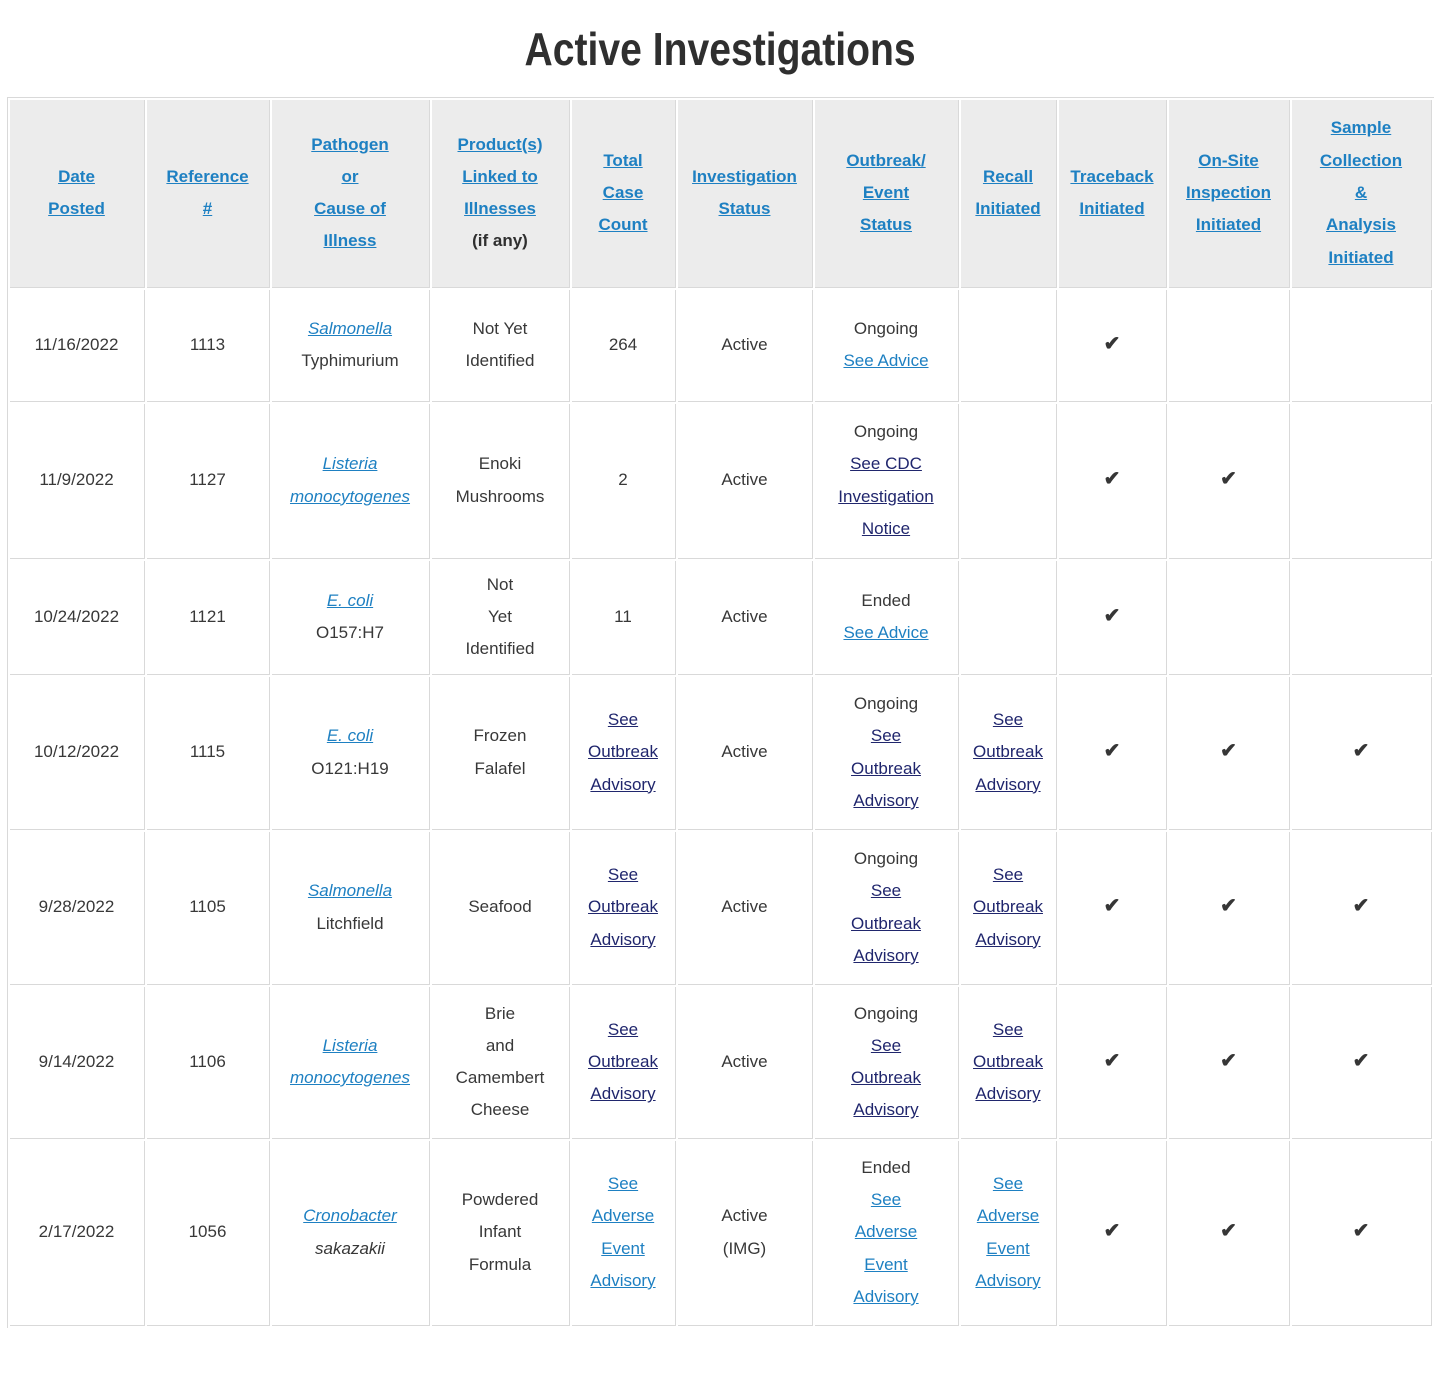 The height and width of the screenshot is (1396, 1440). Describe the element at coordinates (76, 344) in the screenshot. I see `date-posted: 11/16/2022` at that location.